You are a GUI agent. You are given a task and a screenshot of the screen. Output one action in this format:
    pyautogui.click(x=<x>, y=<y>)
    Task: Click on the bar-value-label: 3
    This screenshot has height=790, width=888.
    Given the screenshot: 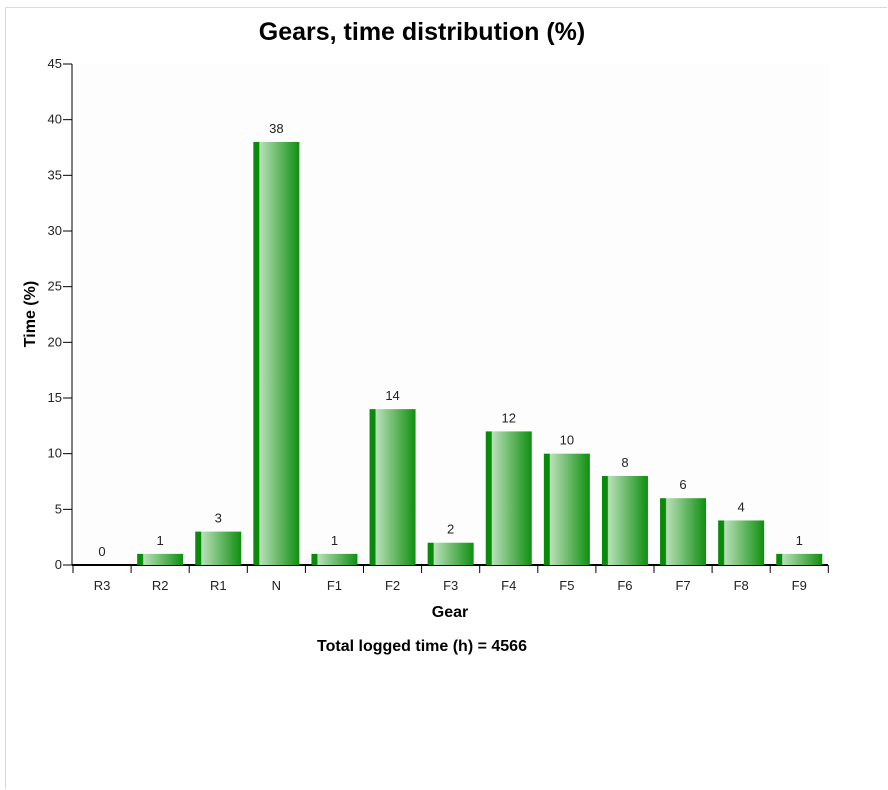 What is the action you would take?
    pyautogui.click(x=218, y=518)
    